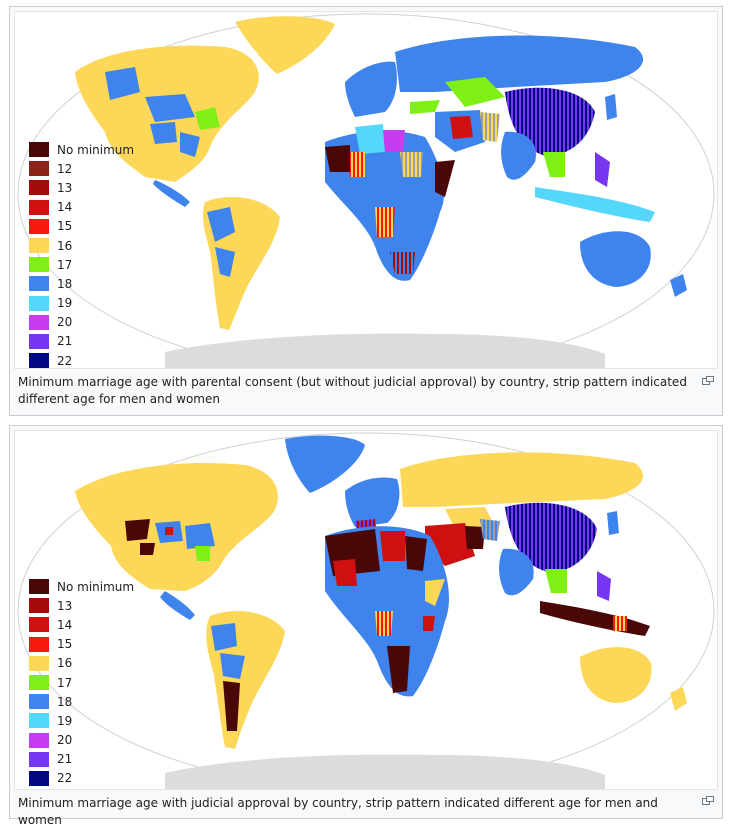  What do you see at coordinates (595, 204) in the screenshot?
I see `indonesia` at bounding box center [595, 204].